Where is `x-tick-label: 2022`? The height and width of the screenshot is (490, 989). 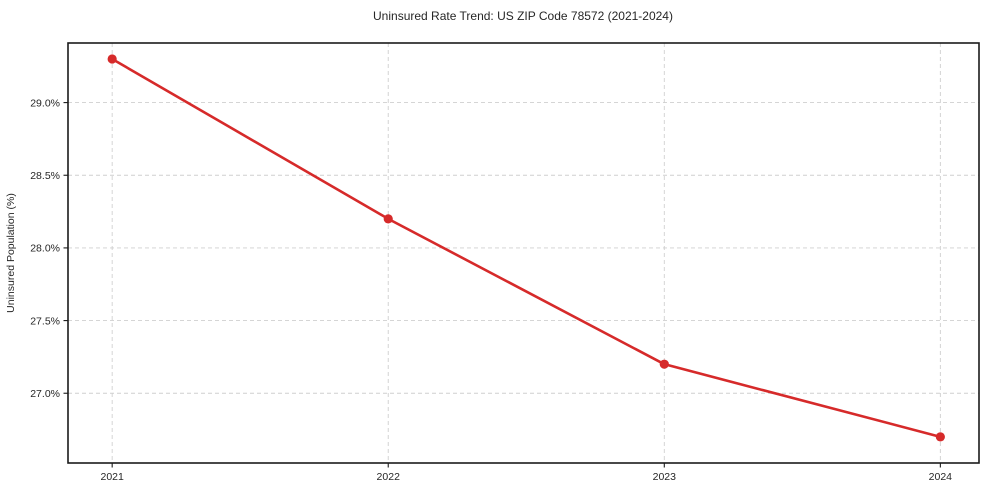
x-tick-label: 2022 is located at coordinates (389, 477).